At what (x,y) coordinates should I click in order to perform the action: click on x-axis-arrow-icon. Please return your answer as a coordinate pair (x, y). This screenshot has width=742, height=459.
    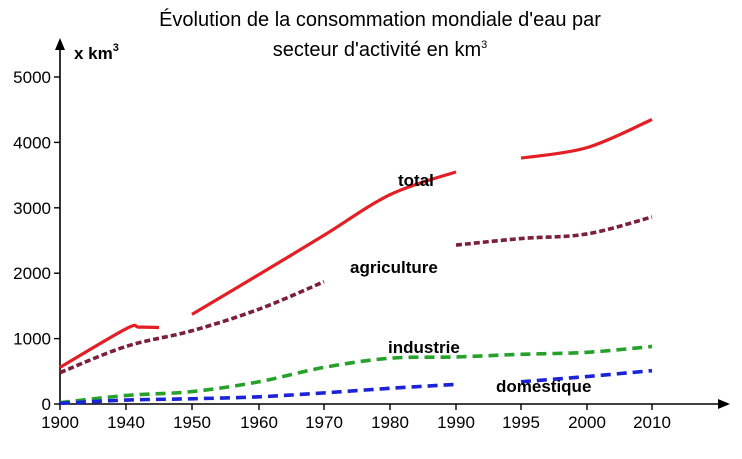
    Looking at the image, I should click on (724, 404).